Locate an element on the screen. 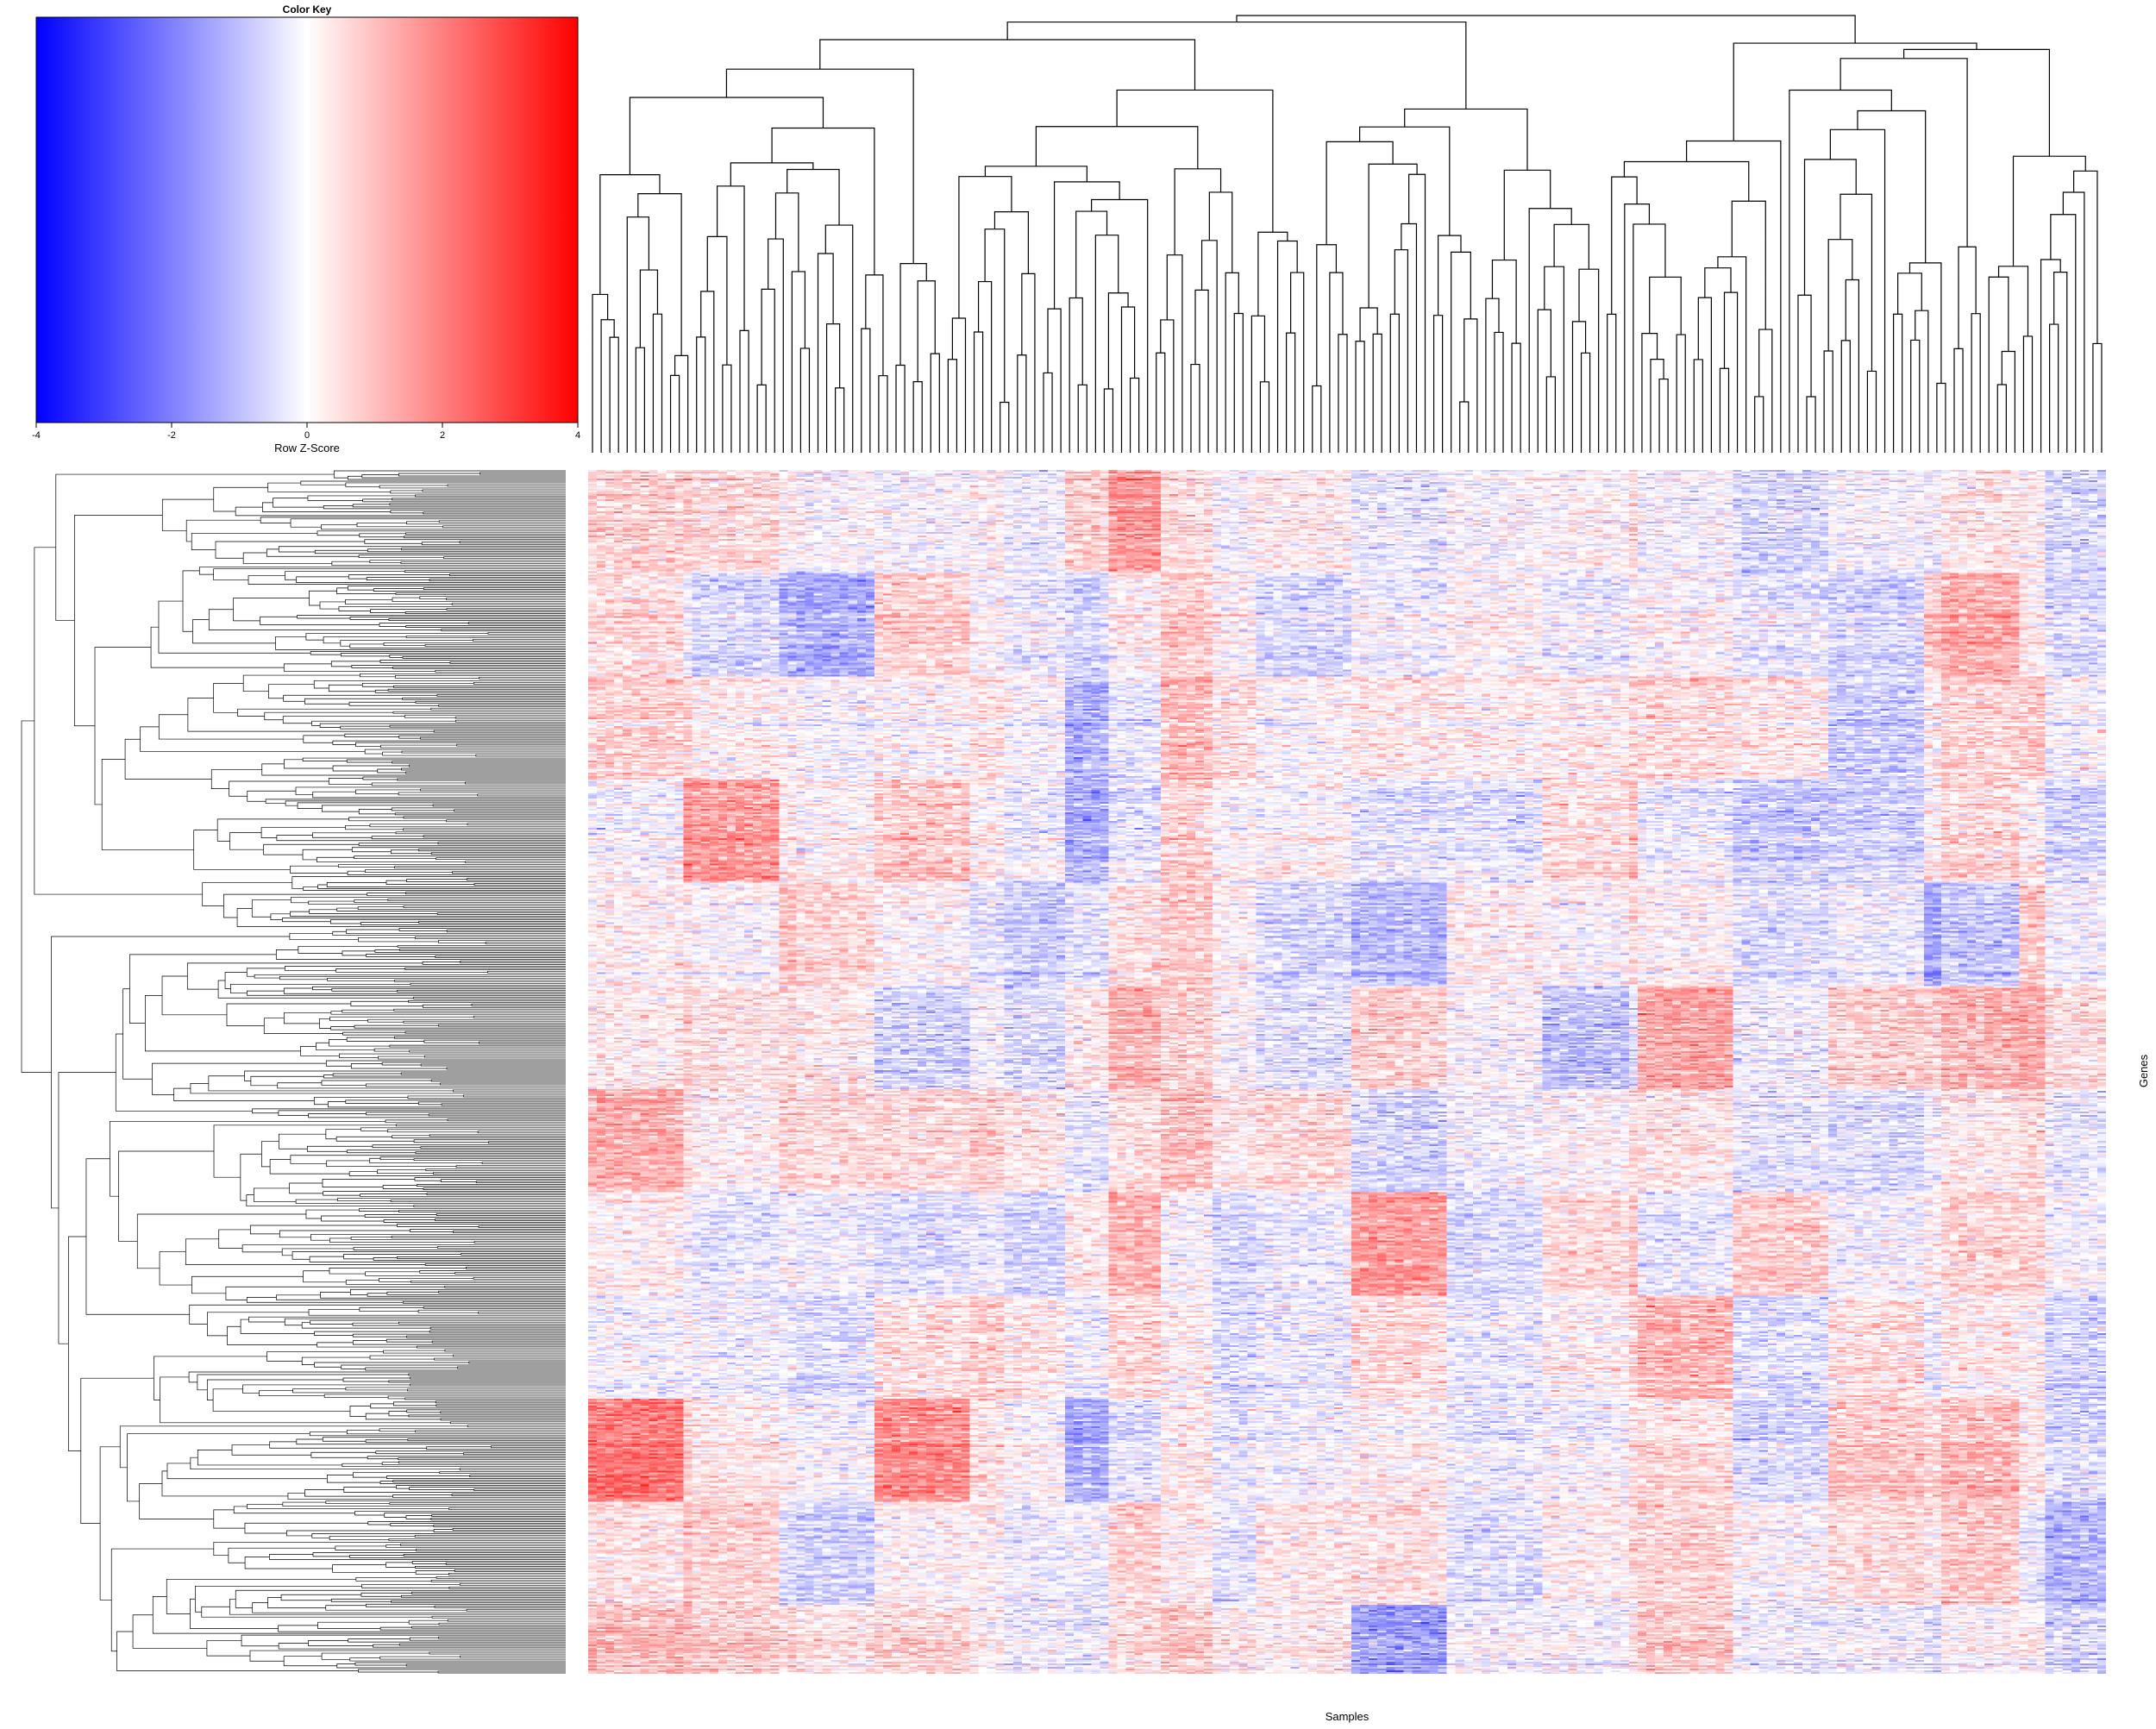  color-key-gradient-bar is located at coordinates (307, 220).